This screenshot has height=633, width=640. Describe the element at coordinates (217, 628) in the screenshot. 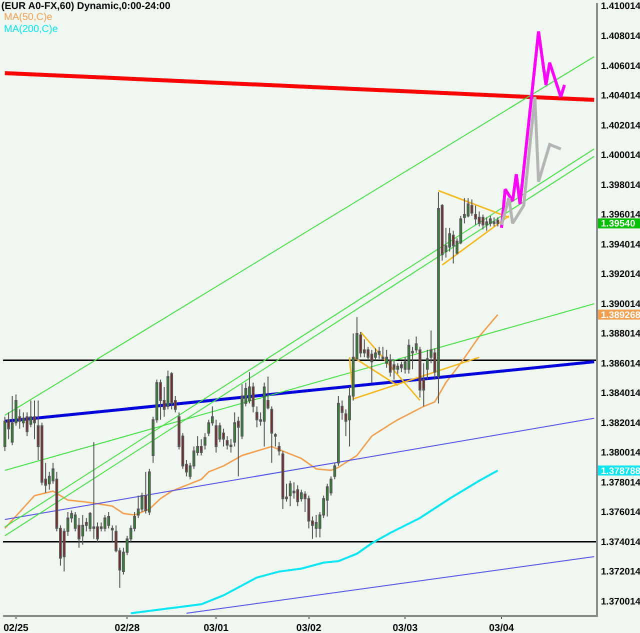

I see `x-tick-label: 03/01` at that location.